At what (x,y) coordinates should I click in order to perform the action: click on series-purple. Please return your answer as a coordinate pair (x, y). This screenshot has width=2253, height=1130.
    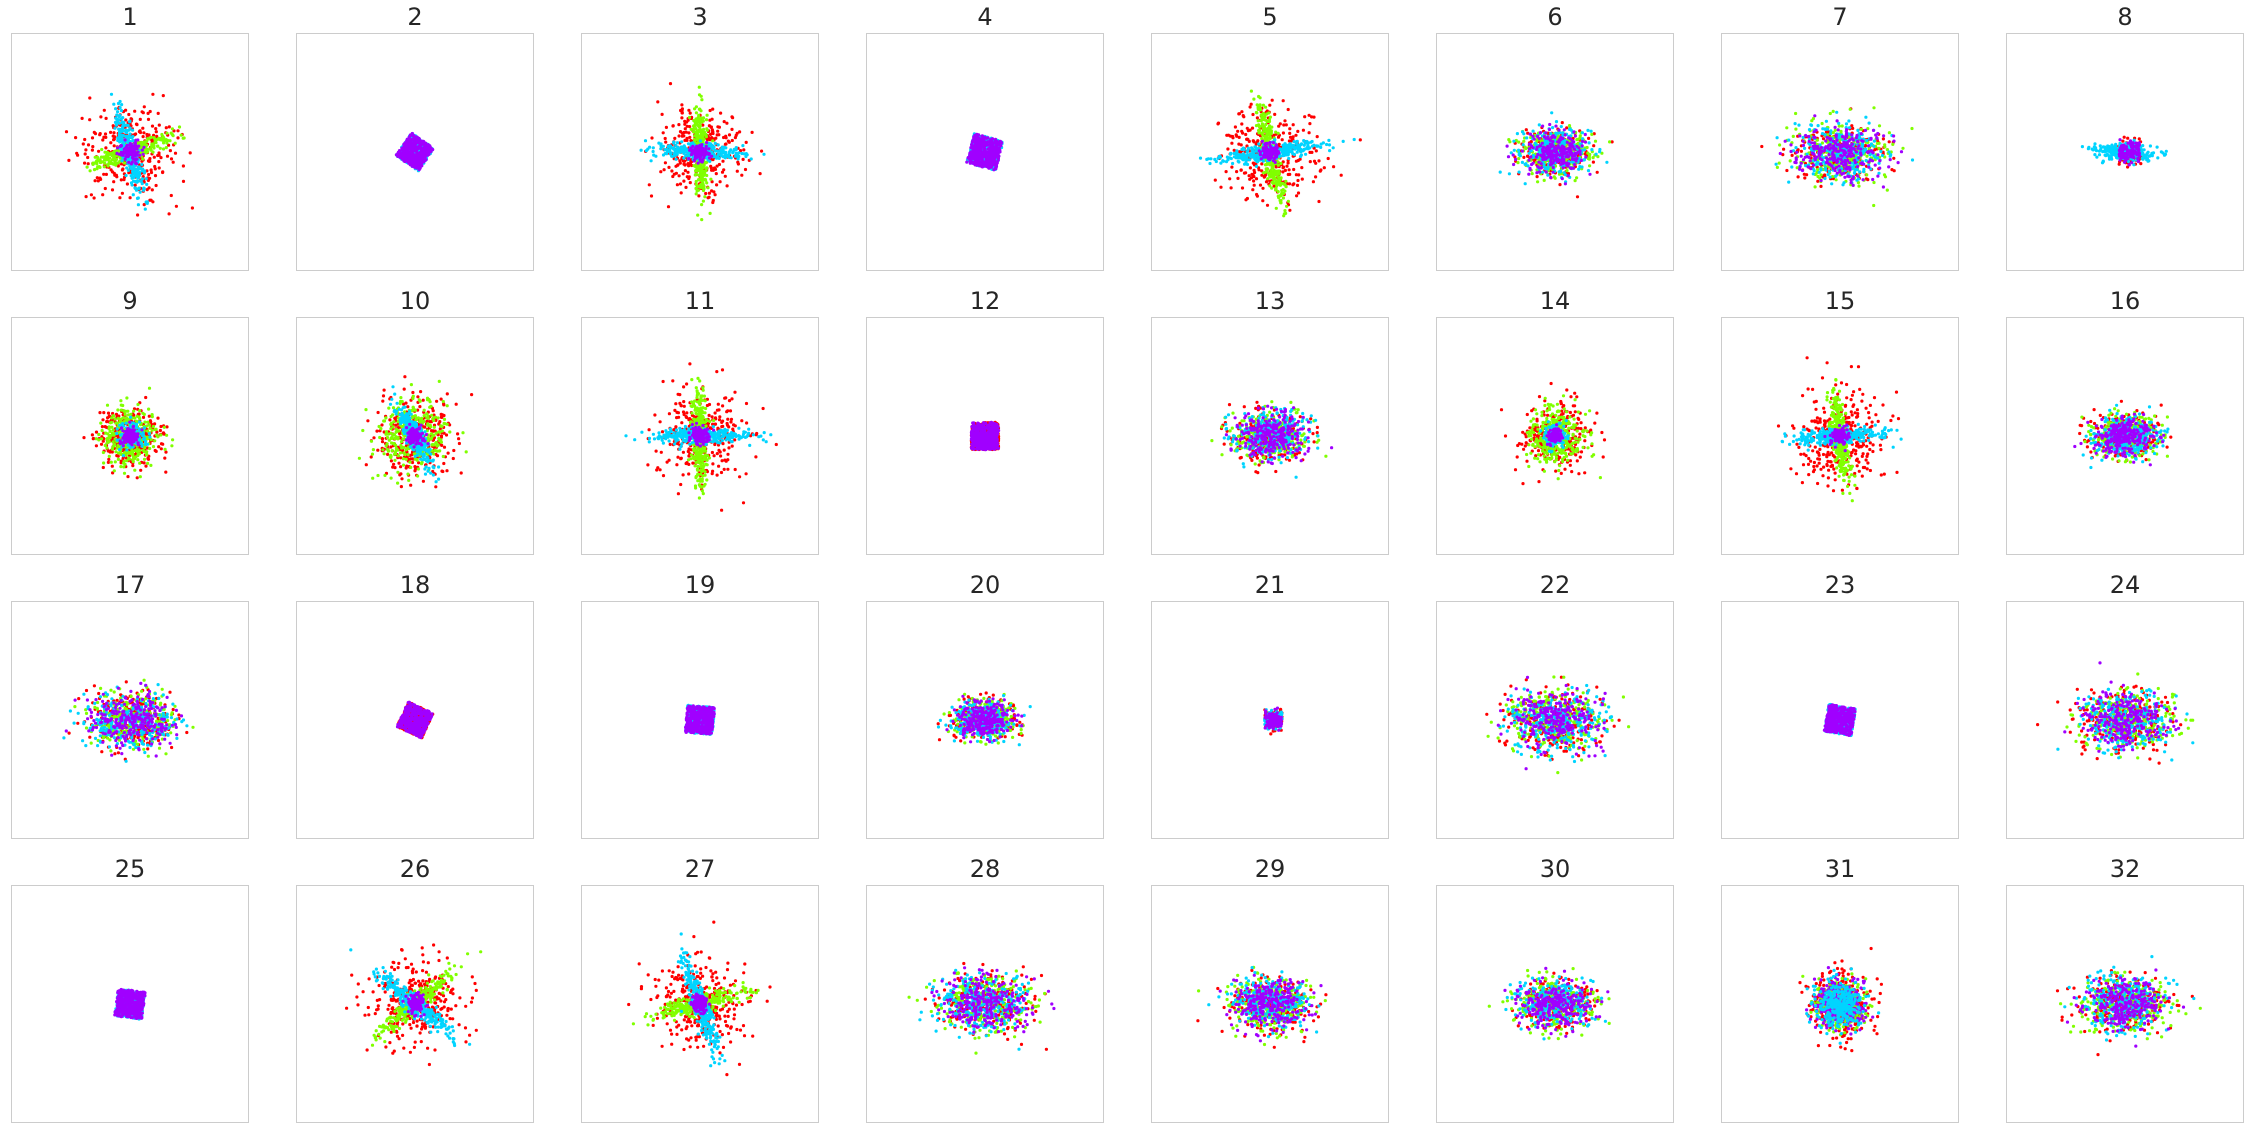
    Looking at the image, I should click on (700, 152).